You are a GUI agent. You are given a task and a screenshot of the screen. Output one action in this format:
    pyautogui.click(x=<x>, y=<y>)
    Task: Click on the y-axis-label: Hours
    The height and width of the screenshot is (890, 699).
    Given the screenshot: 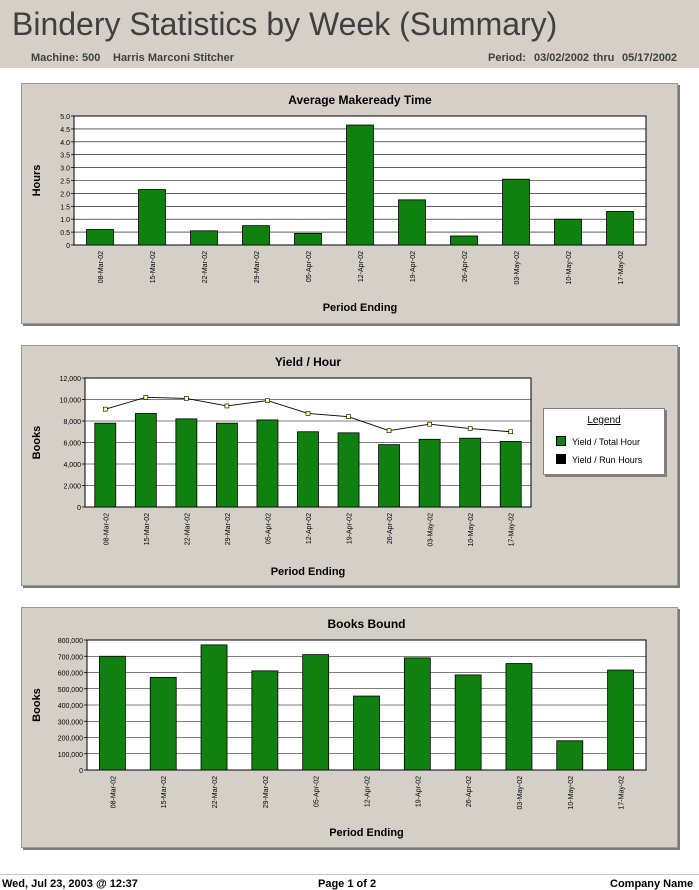 What is the action you would take?
    pyautogui.click(x=37, y=181)
    